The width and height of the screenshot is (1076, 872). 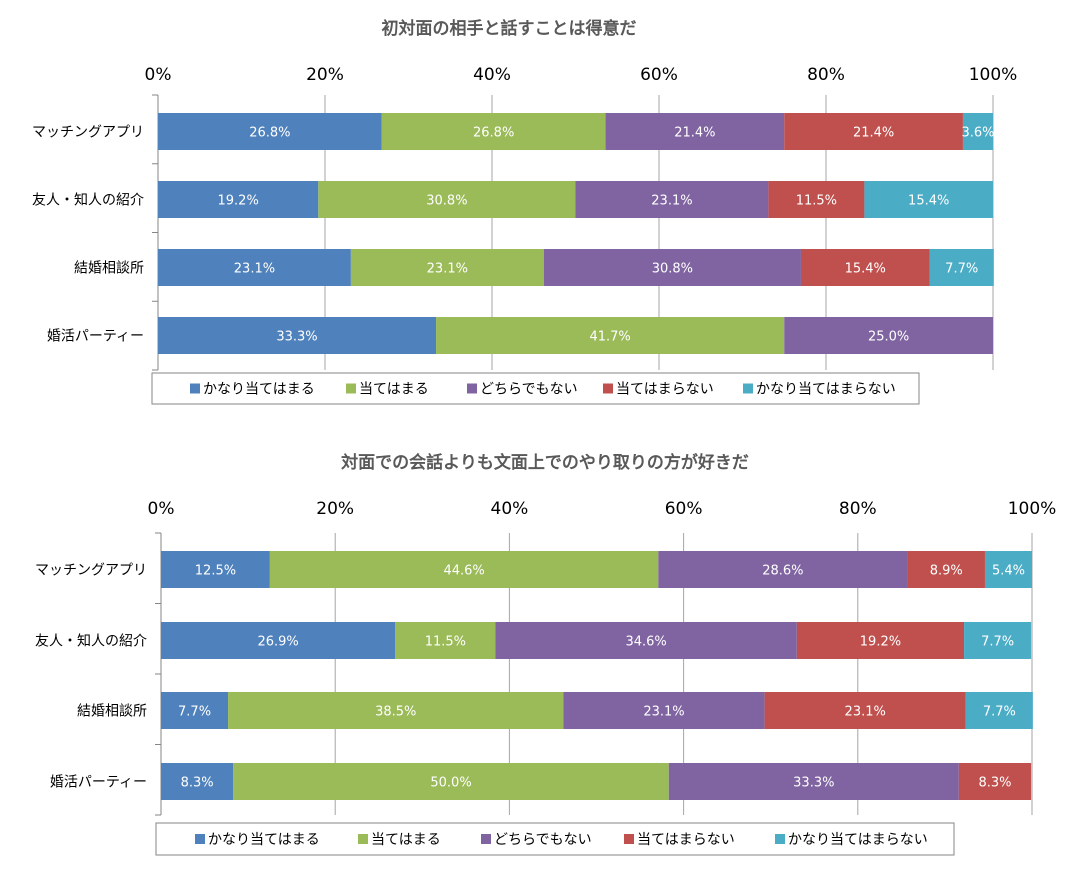 I want to click on data-label: 25.0%, so click(x=888, y=337).